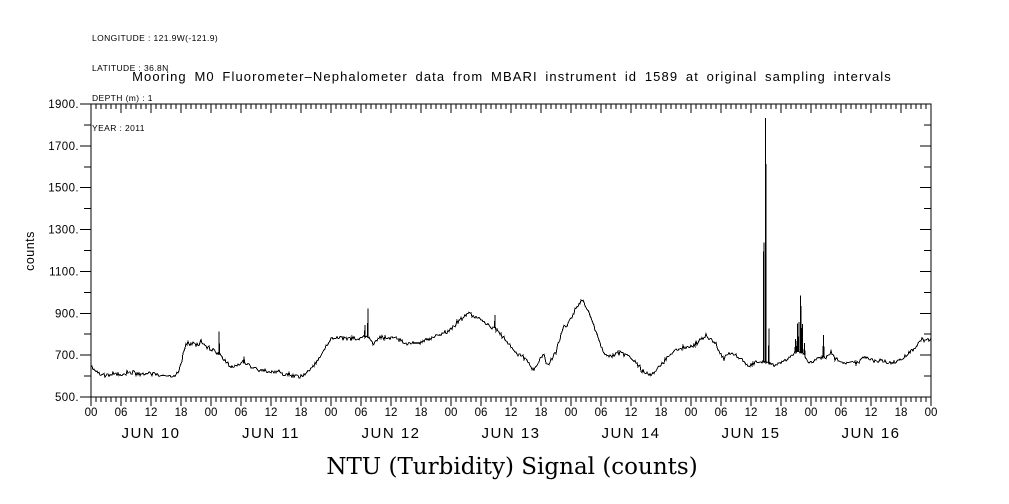 The image size is (1009, 504). What do you see at coordinates (510, 433) in the screenshot?
I see `x-day-label: JUN 13` at bounding box center [510, 433].